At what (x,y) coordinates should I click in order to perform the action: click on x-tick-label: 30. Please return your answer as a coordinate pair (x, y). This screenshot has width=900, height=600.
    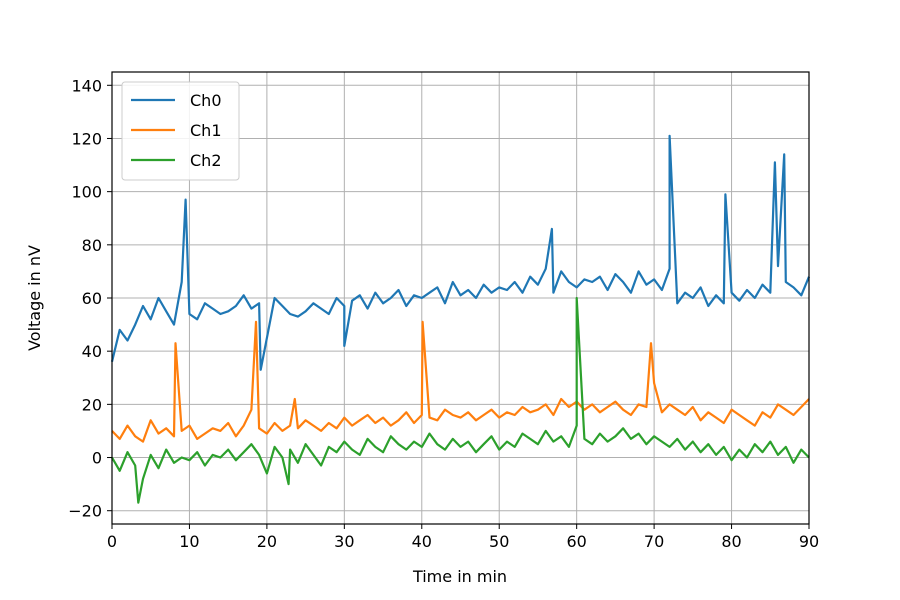
    Looking at the image, I should click on (344, 541).